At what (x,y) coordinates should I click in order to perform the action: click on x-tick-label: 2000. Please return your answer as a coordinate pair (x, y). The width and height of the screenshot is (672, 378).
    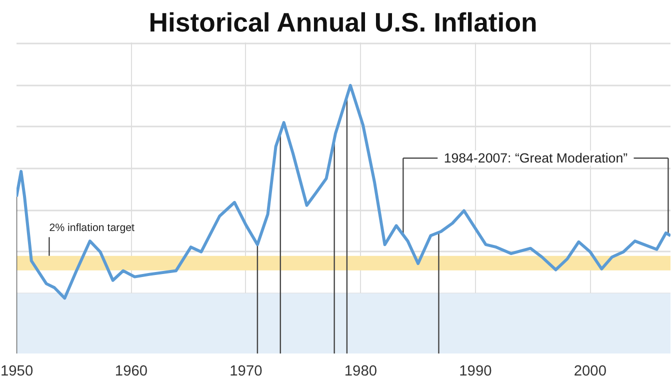
    Looking at the image, I should click on (590, 371).